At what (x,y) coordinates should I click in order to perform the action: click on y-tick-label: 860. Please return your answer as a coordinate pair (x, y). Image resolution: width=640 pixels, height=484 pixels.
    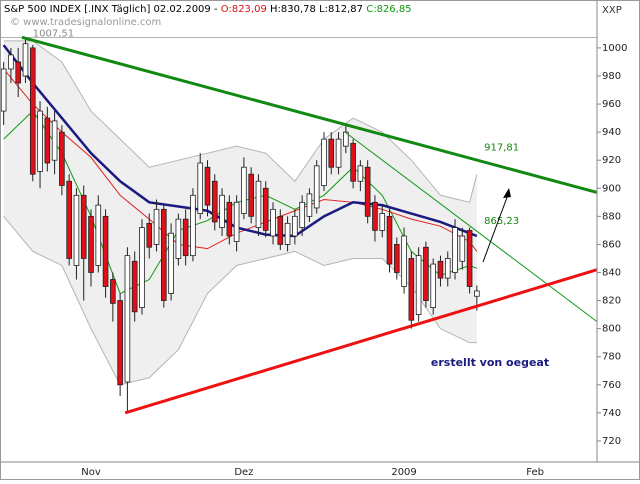
    Looking at the image, I should click on (611, 244).